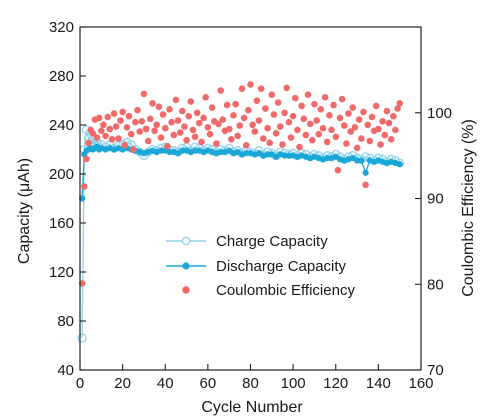  I want to click on legend-charge-marker, so click(186, 241).